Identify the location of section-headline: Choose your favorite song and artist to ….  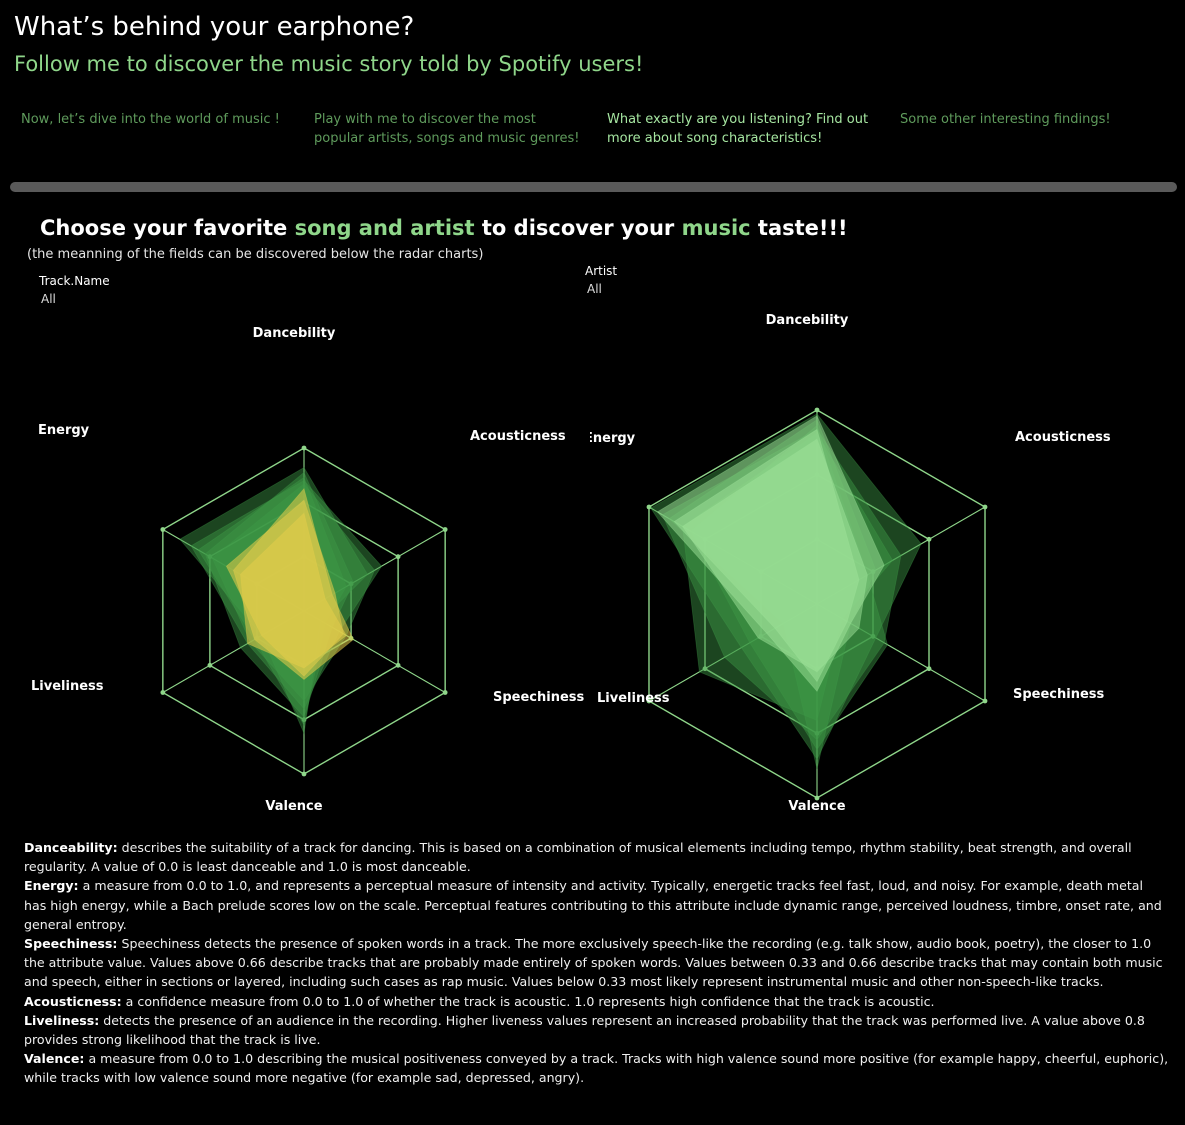
(444, 228).